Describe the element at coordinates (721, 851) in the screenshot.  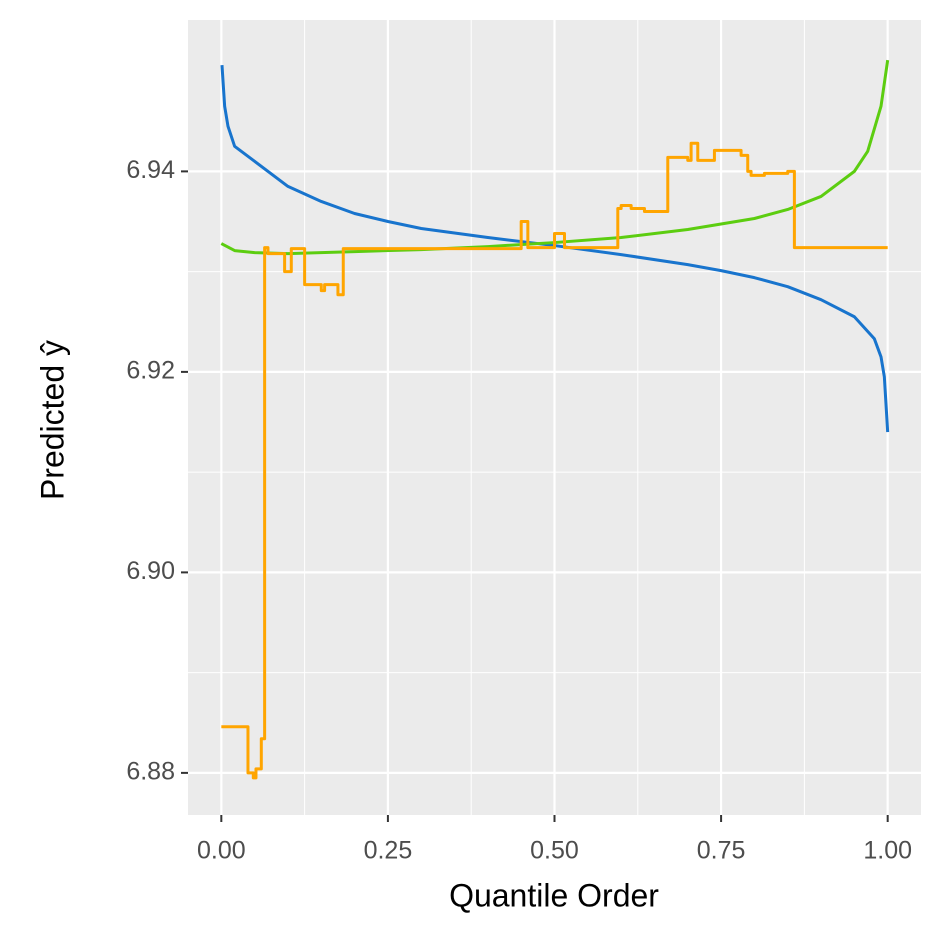
I see `x-tick-label: 0.75` at that location.